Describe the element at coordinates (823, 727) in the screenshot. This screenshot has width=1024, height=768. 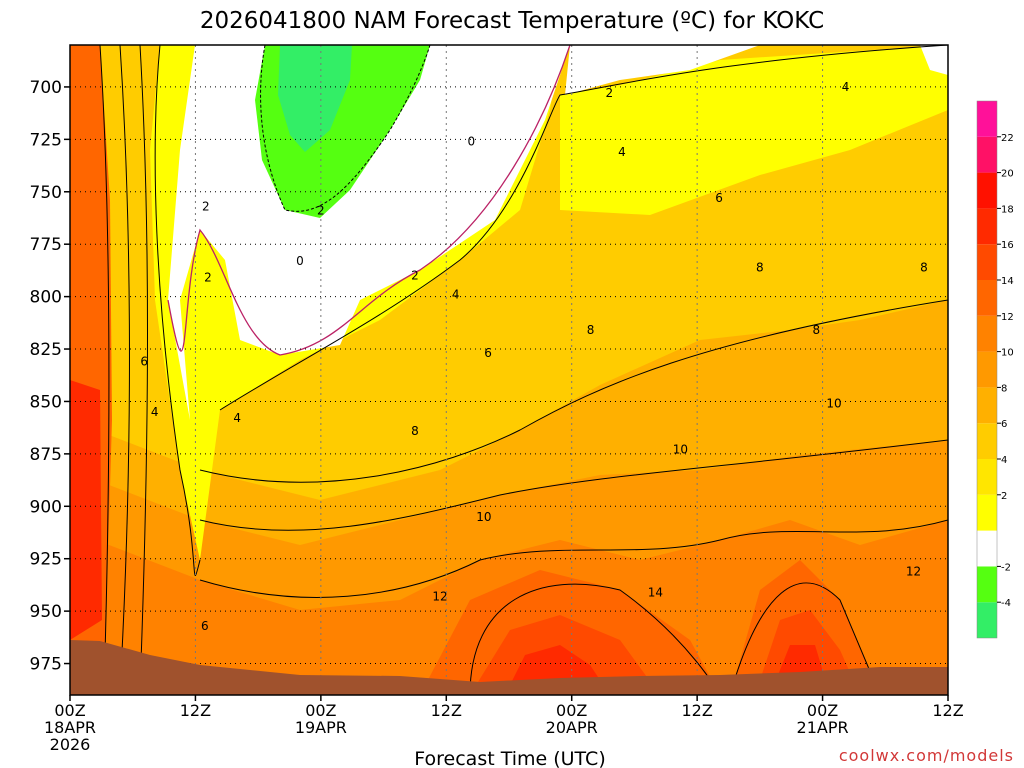
I see `x-tick-date: 21APR` at that location.